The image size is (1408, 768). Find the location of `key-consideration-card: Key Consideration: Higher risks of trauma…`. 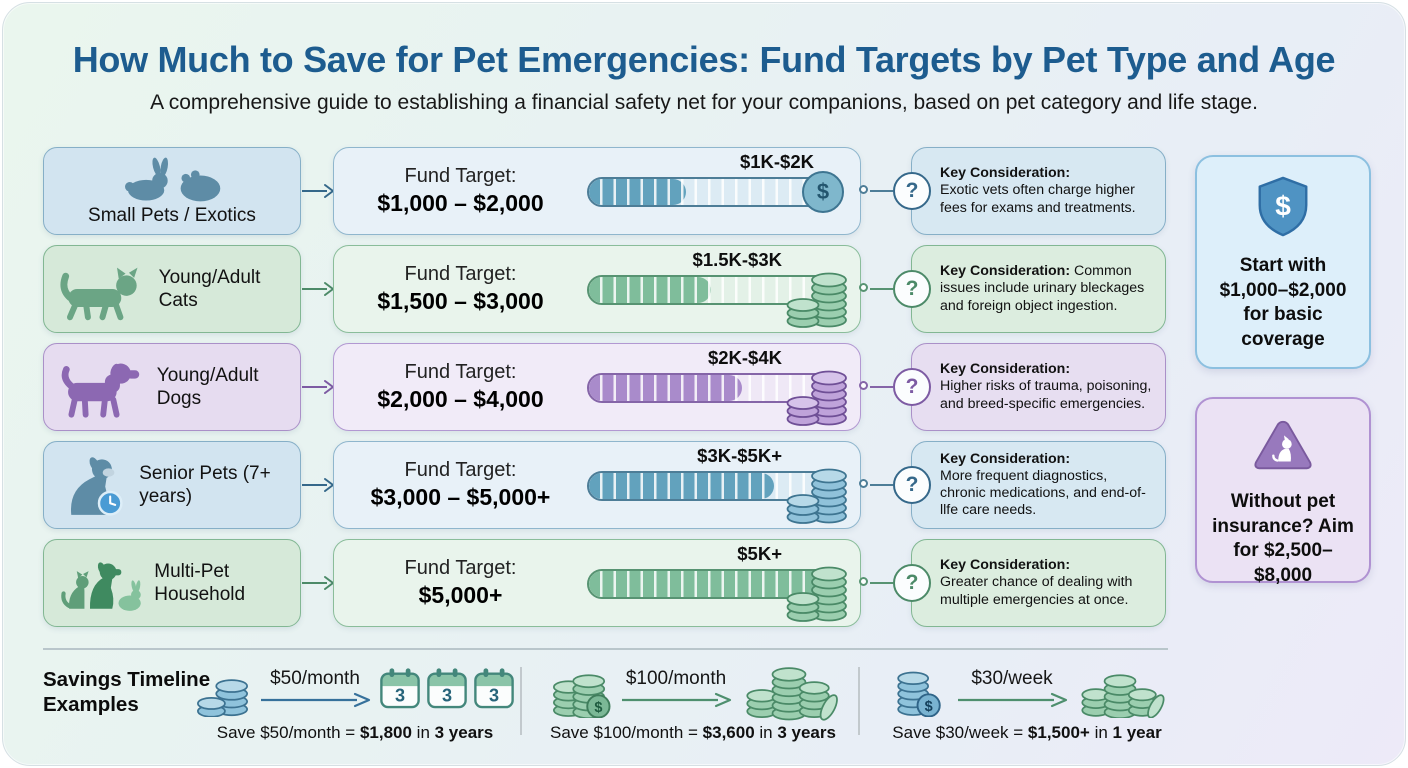

key-consideration-card: Key Consideration: Higher risks of trauma… is located at coordinates (1038, 387).